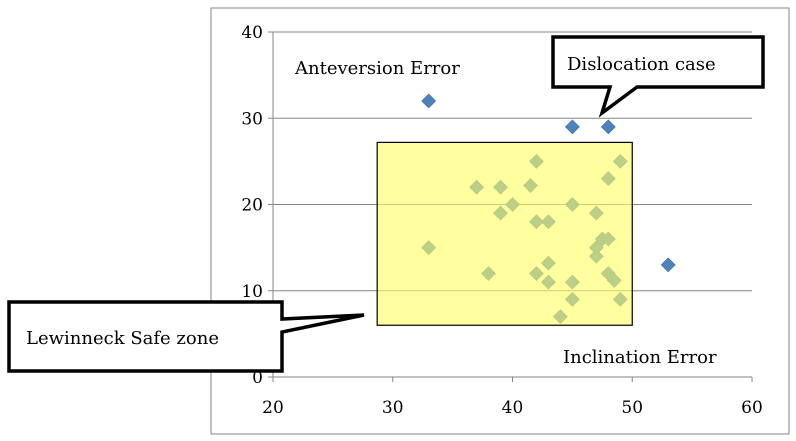 The image size is (796, 441). I want to click on y-tick-label: 10, so click(252, 292).